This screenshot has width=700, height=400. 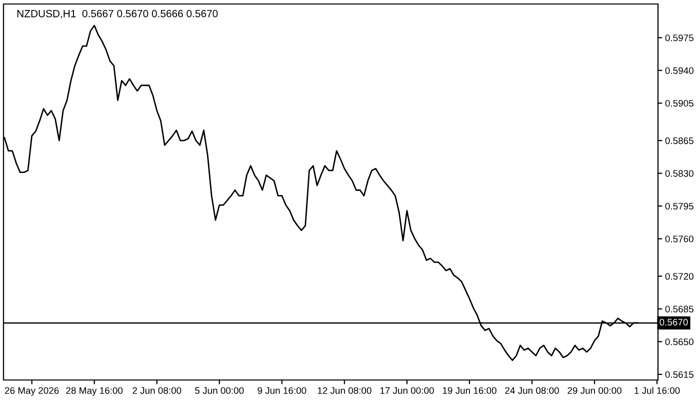 What do you see at coordinates (679, 374) in the screenshot?
I see `y-tick-label: 0.5615` at bounding box center [679, 374].